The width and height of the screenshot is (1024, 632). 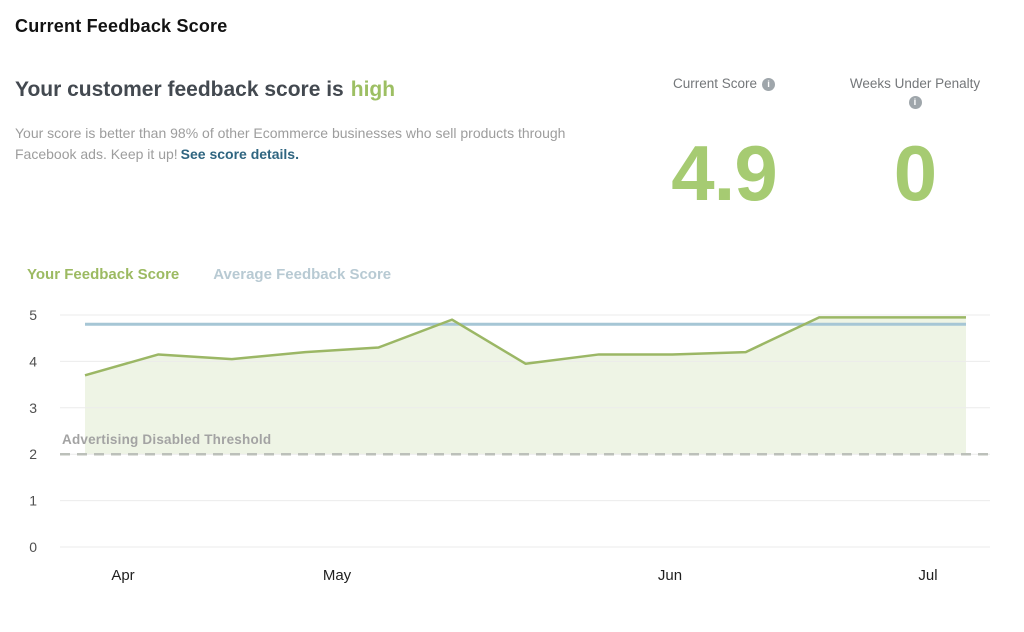 I want to click on current-score-label: Current Score, so click(x=724, y=84).